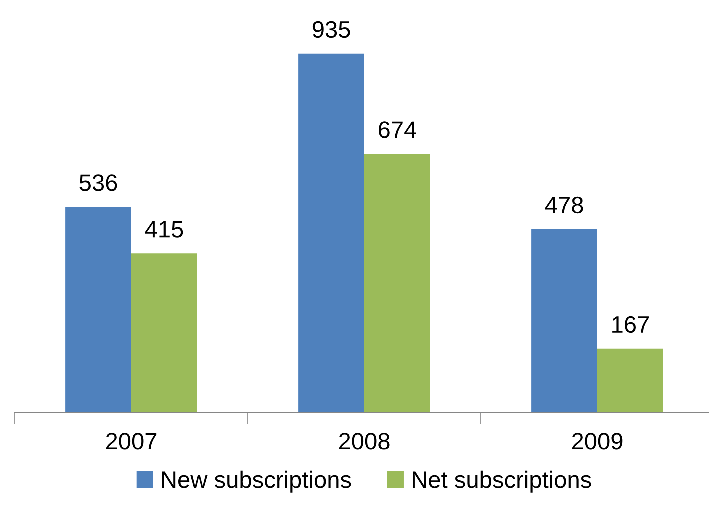  I want to click on data-label: 935, so click(331, 29).